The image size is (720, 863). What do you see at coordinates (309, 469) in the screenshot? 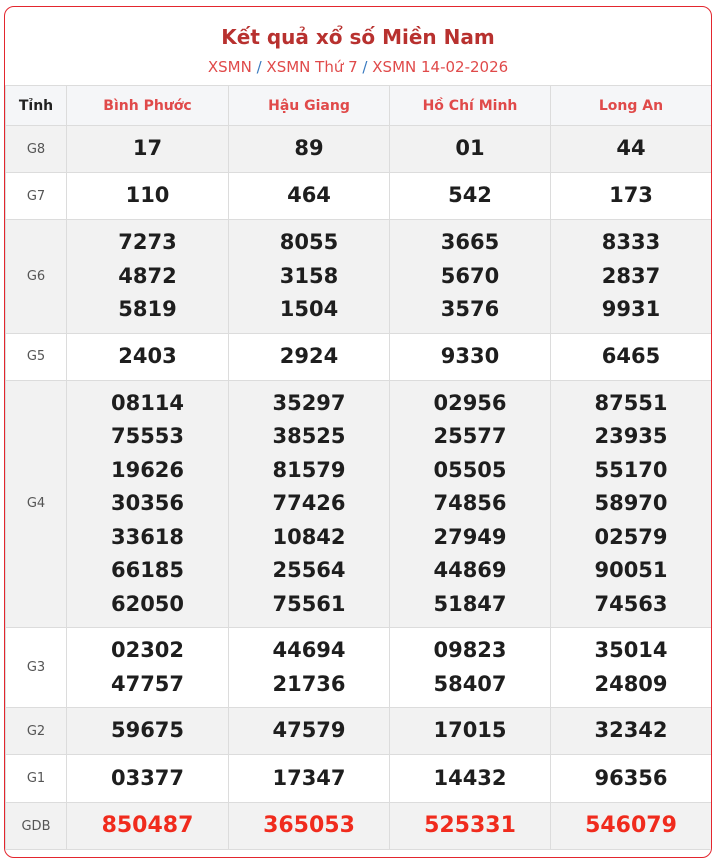
I see `prize-number: 81579` at bounding box center [309, 469].